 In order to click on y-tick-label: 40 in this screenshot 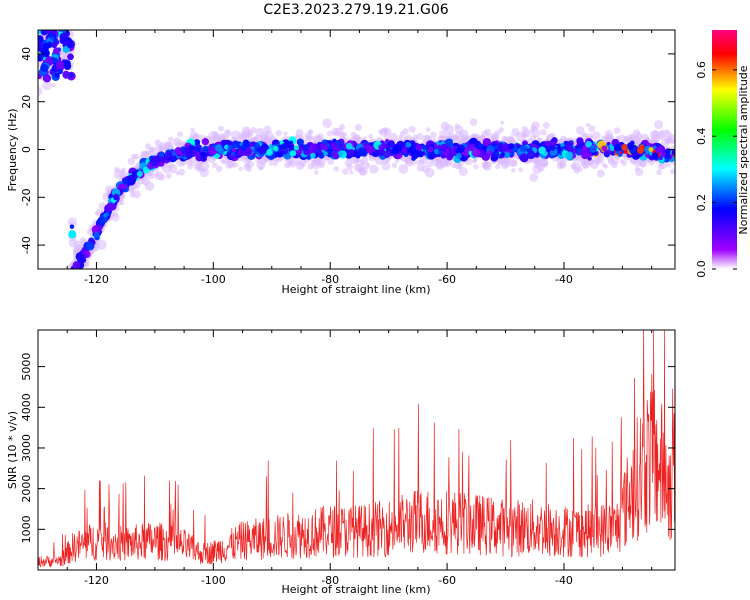, I will do `click(26, 54)`.